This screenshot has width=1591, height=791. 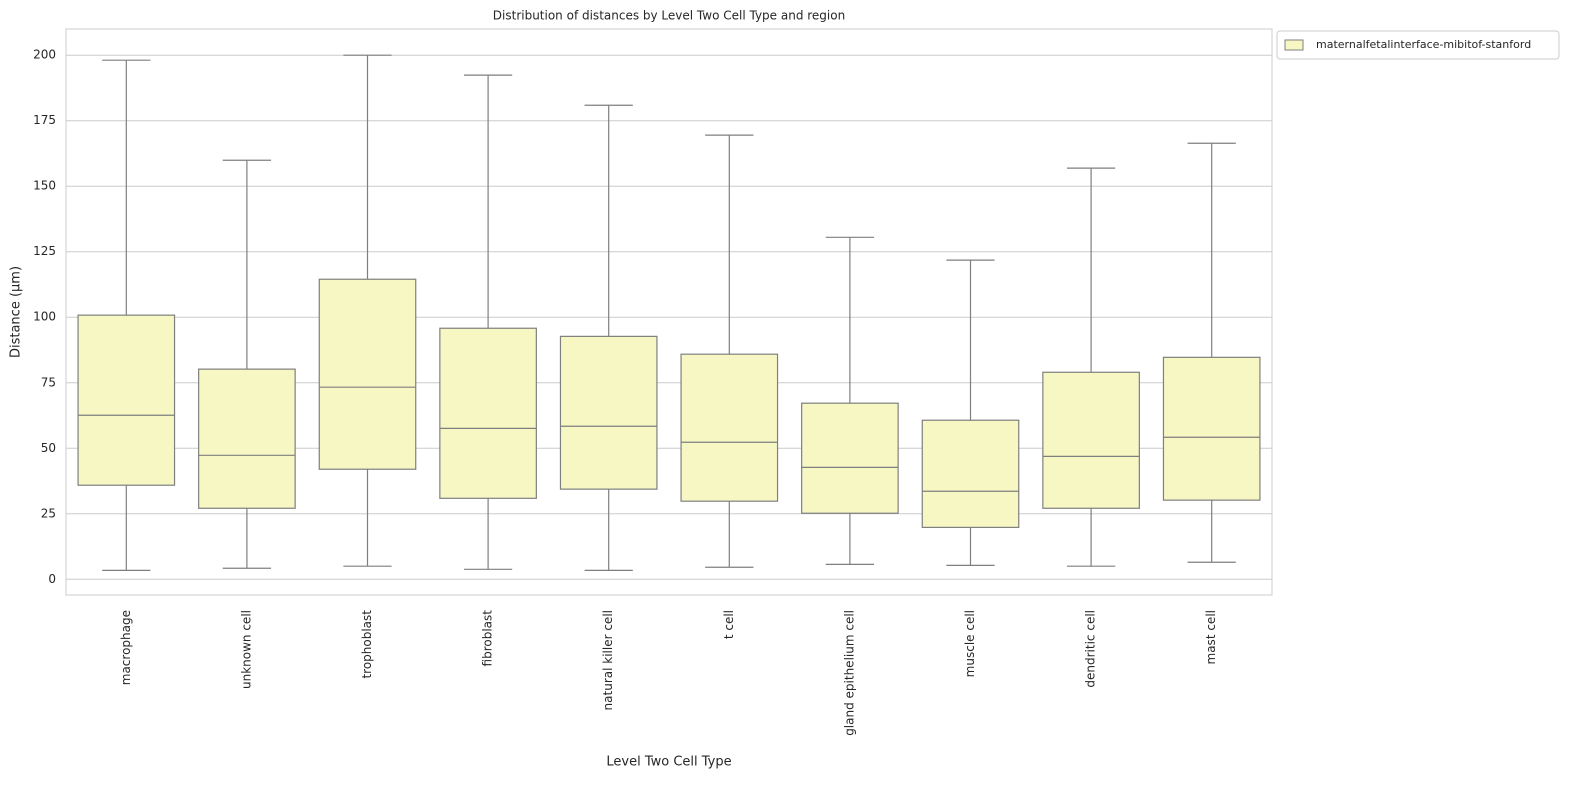 What do you see at coordinates (1423, 44) in the screenshot?
I see `legend-label: maternalfetalinterface-mibitof-stanford` at bounding box center [1423, 44].